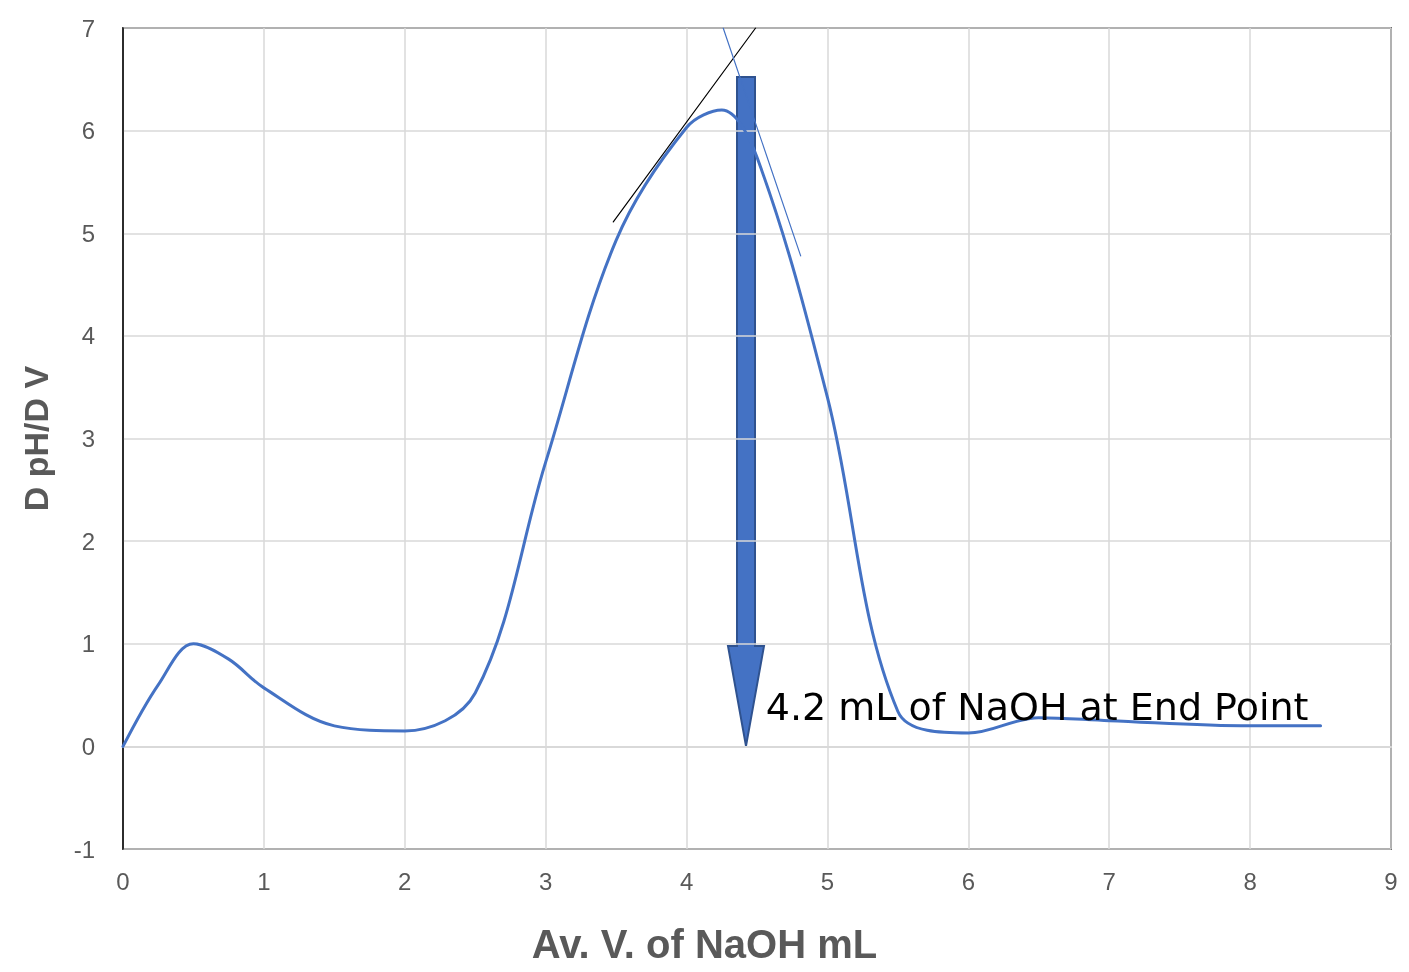 The width and height of the screenshot is (1409, 972). I want to click on y-tick-label: 3, so click(88, 438).